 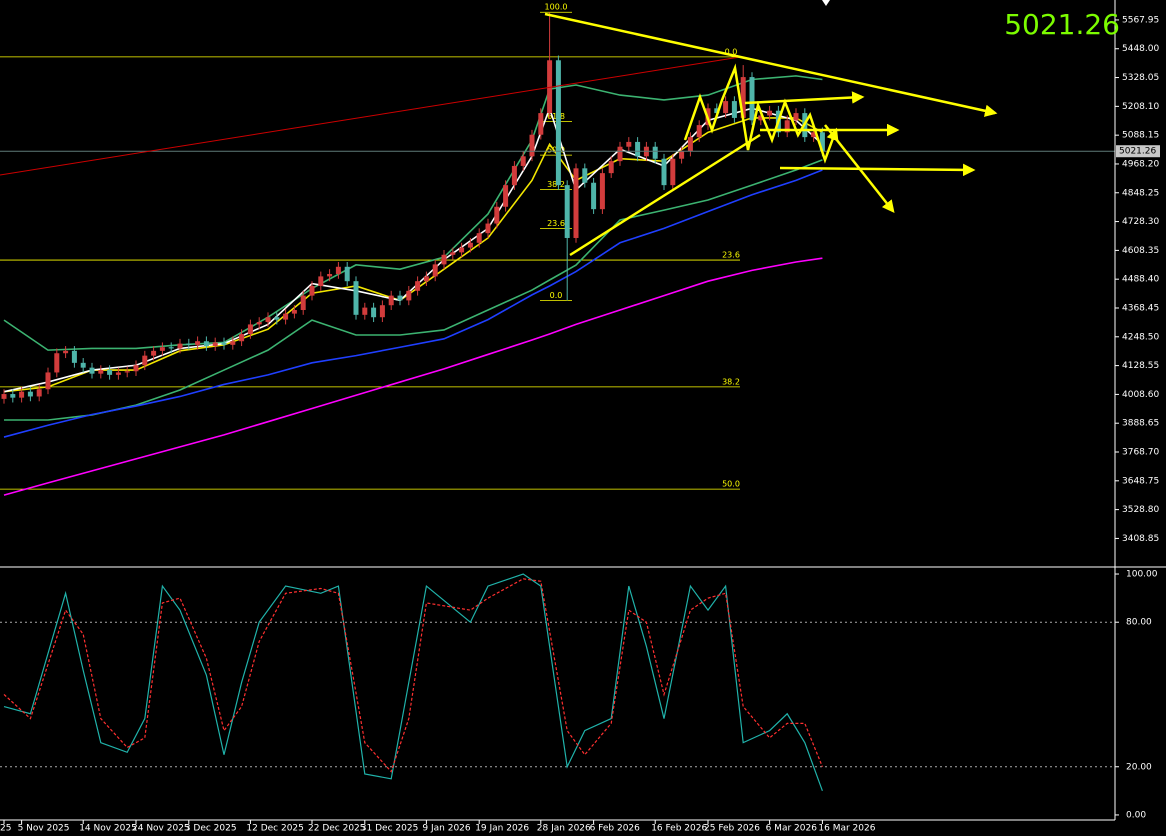 I want to click on y-tick-label: 4488.40, so click(x=1140, y=280).